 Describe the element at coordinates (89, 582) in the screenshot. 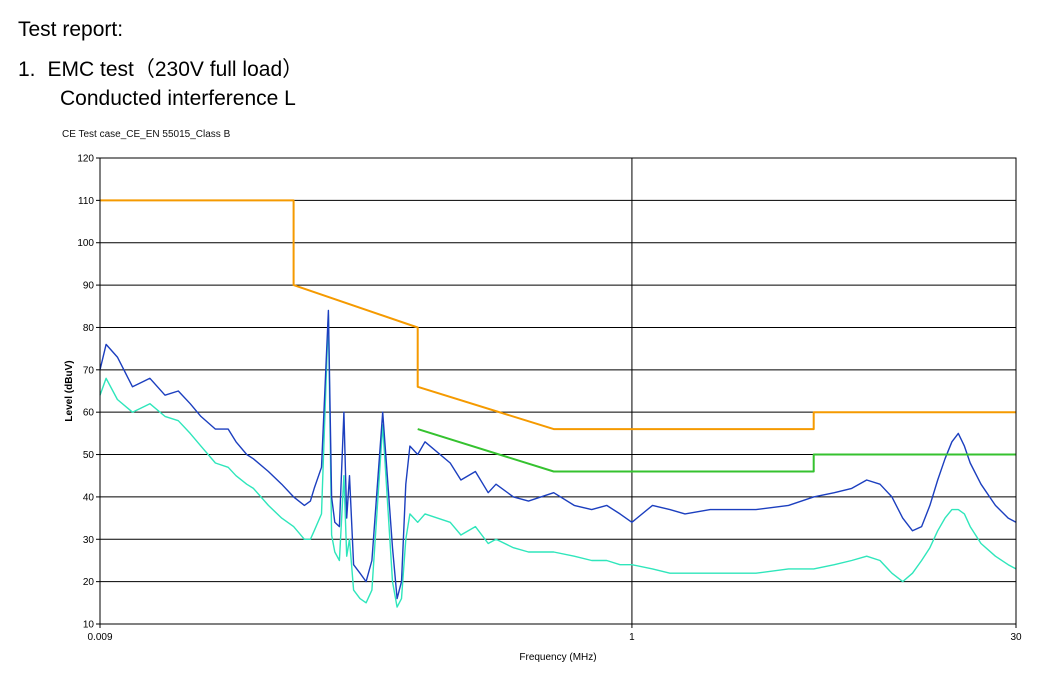

I see `y-tick-label: 20` at that location.